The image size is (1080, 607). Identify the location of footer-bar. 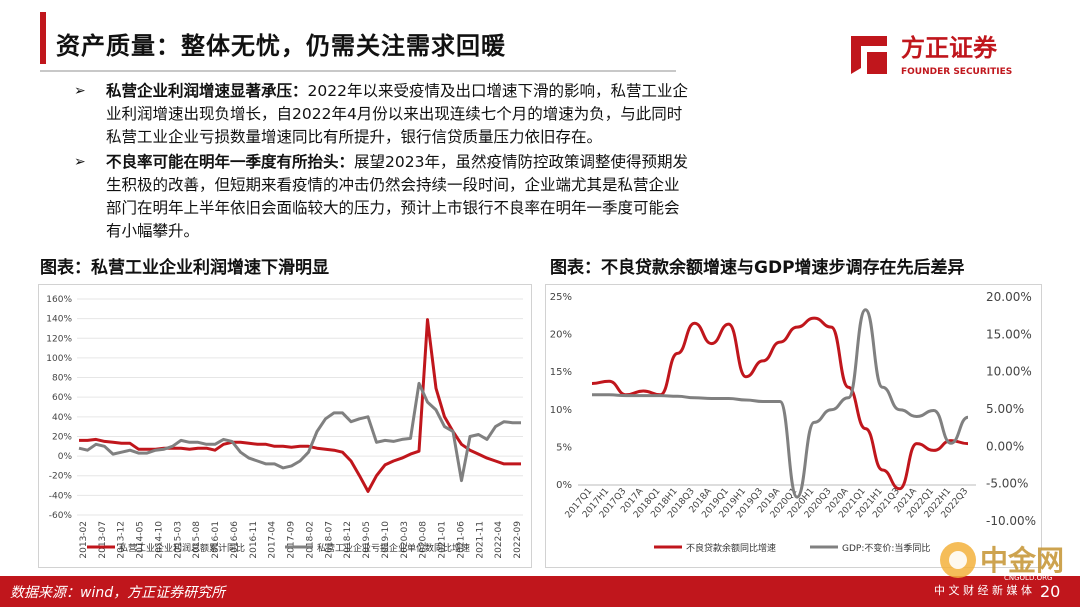
(540, 591).